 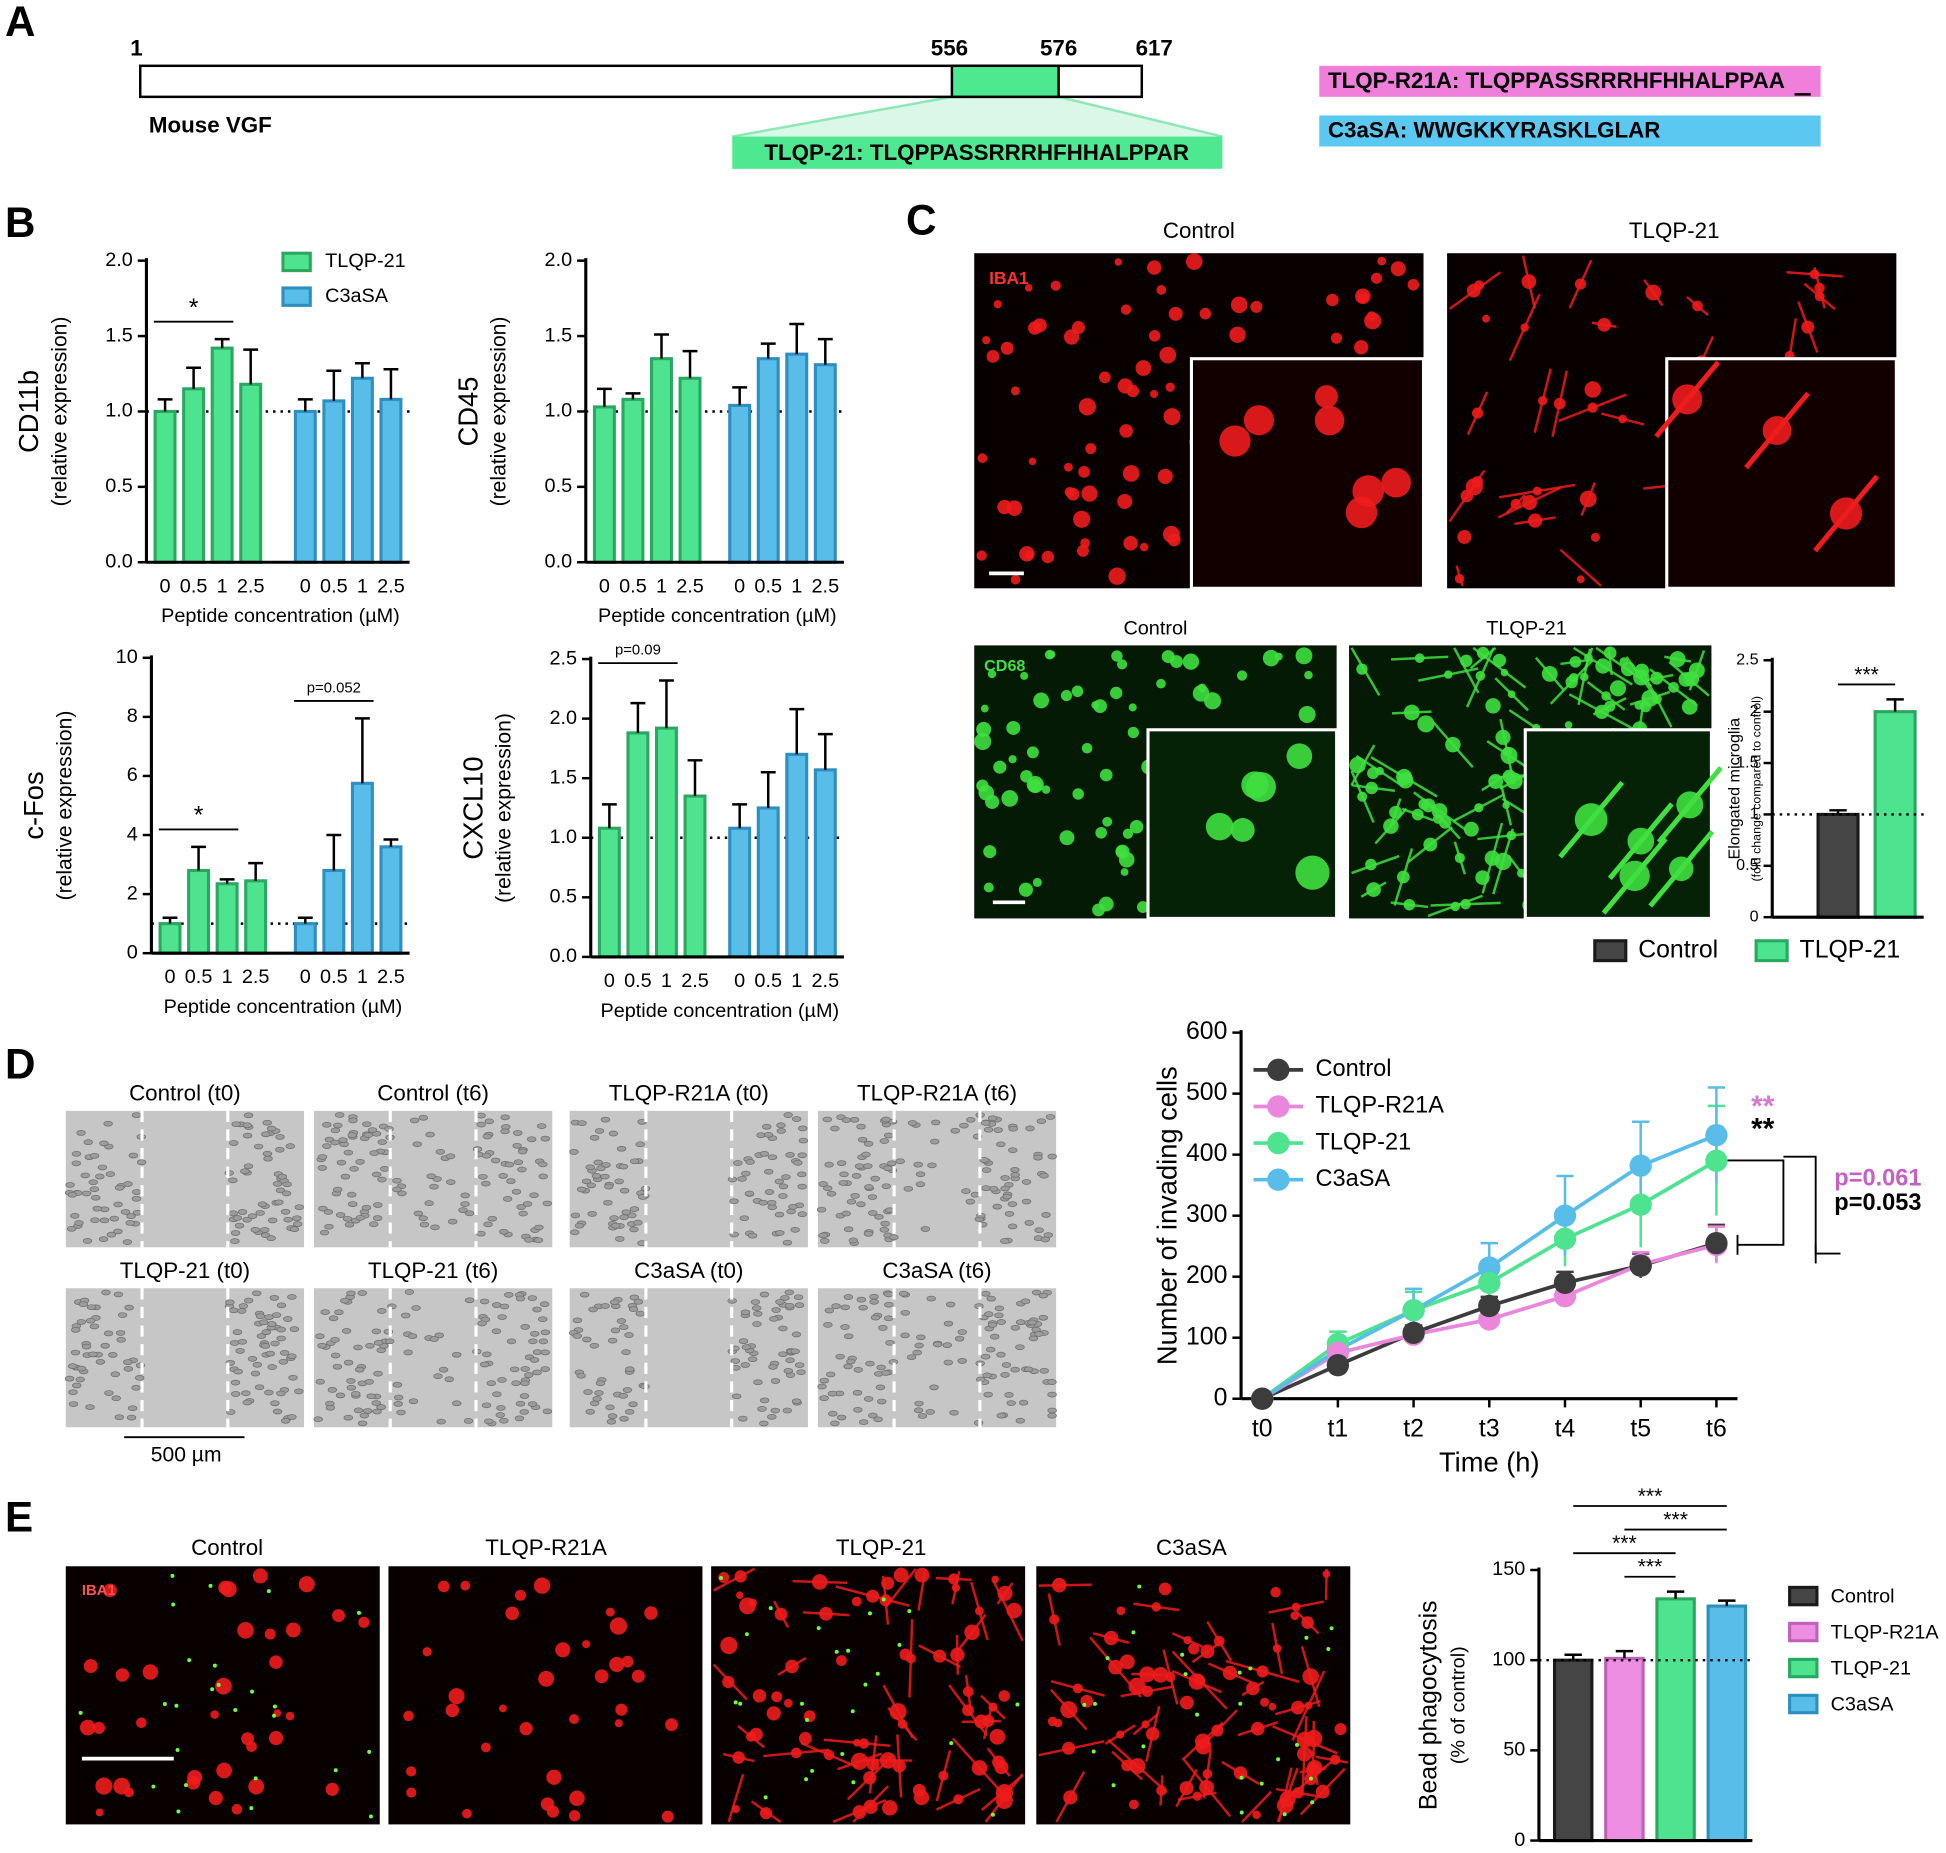 I want to click on x-tick-label: 0.5, so click(x=194, y=586).